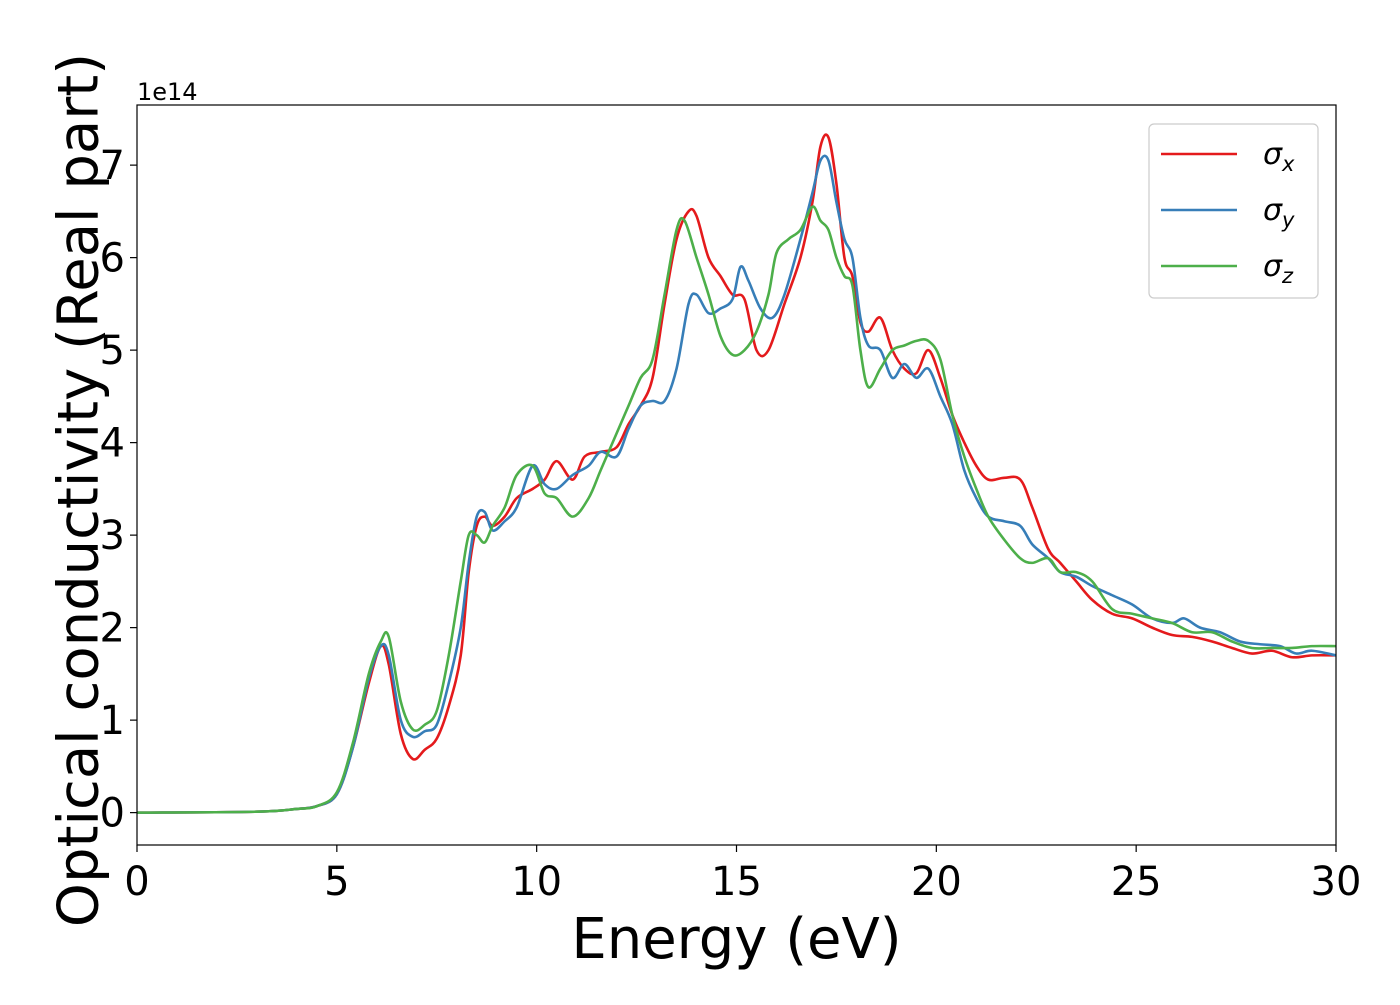 The width and height of the screenshot is (1400, 1005). Describe the element at coordinates (112, 814) in the screenshot. I see `y-tick-label: 0` at that location.